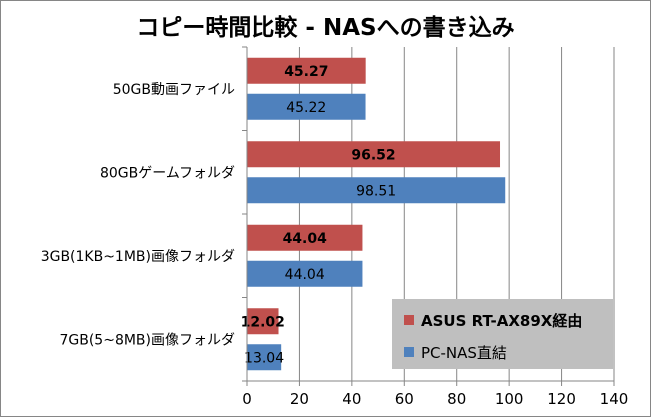 The image size is (651, 417). I want to click on x-tick-label: 20, so click(299, 399).